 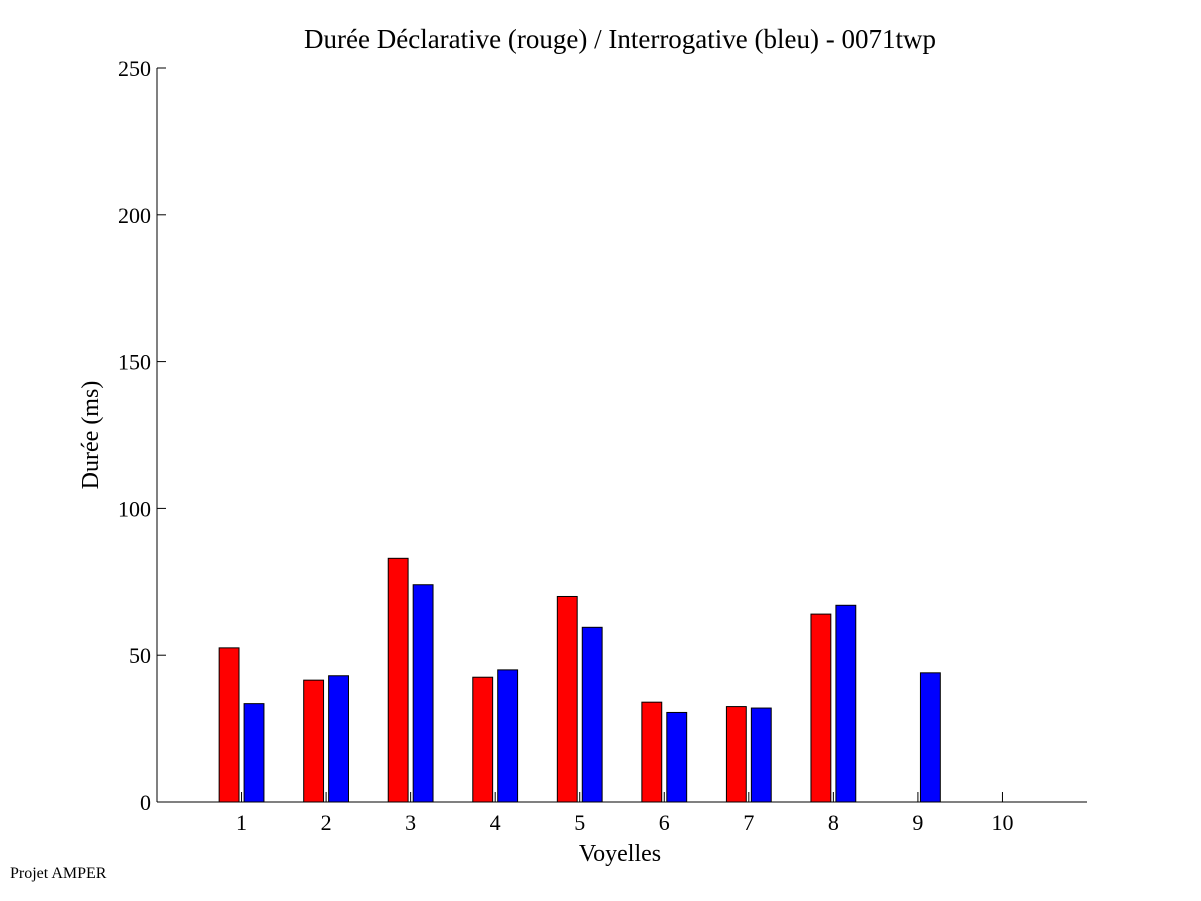 I want to click on y-tick-label: 150, so click(x=134, y=362).